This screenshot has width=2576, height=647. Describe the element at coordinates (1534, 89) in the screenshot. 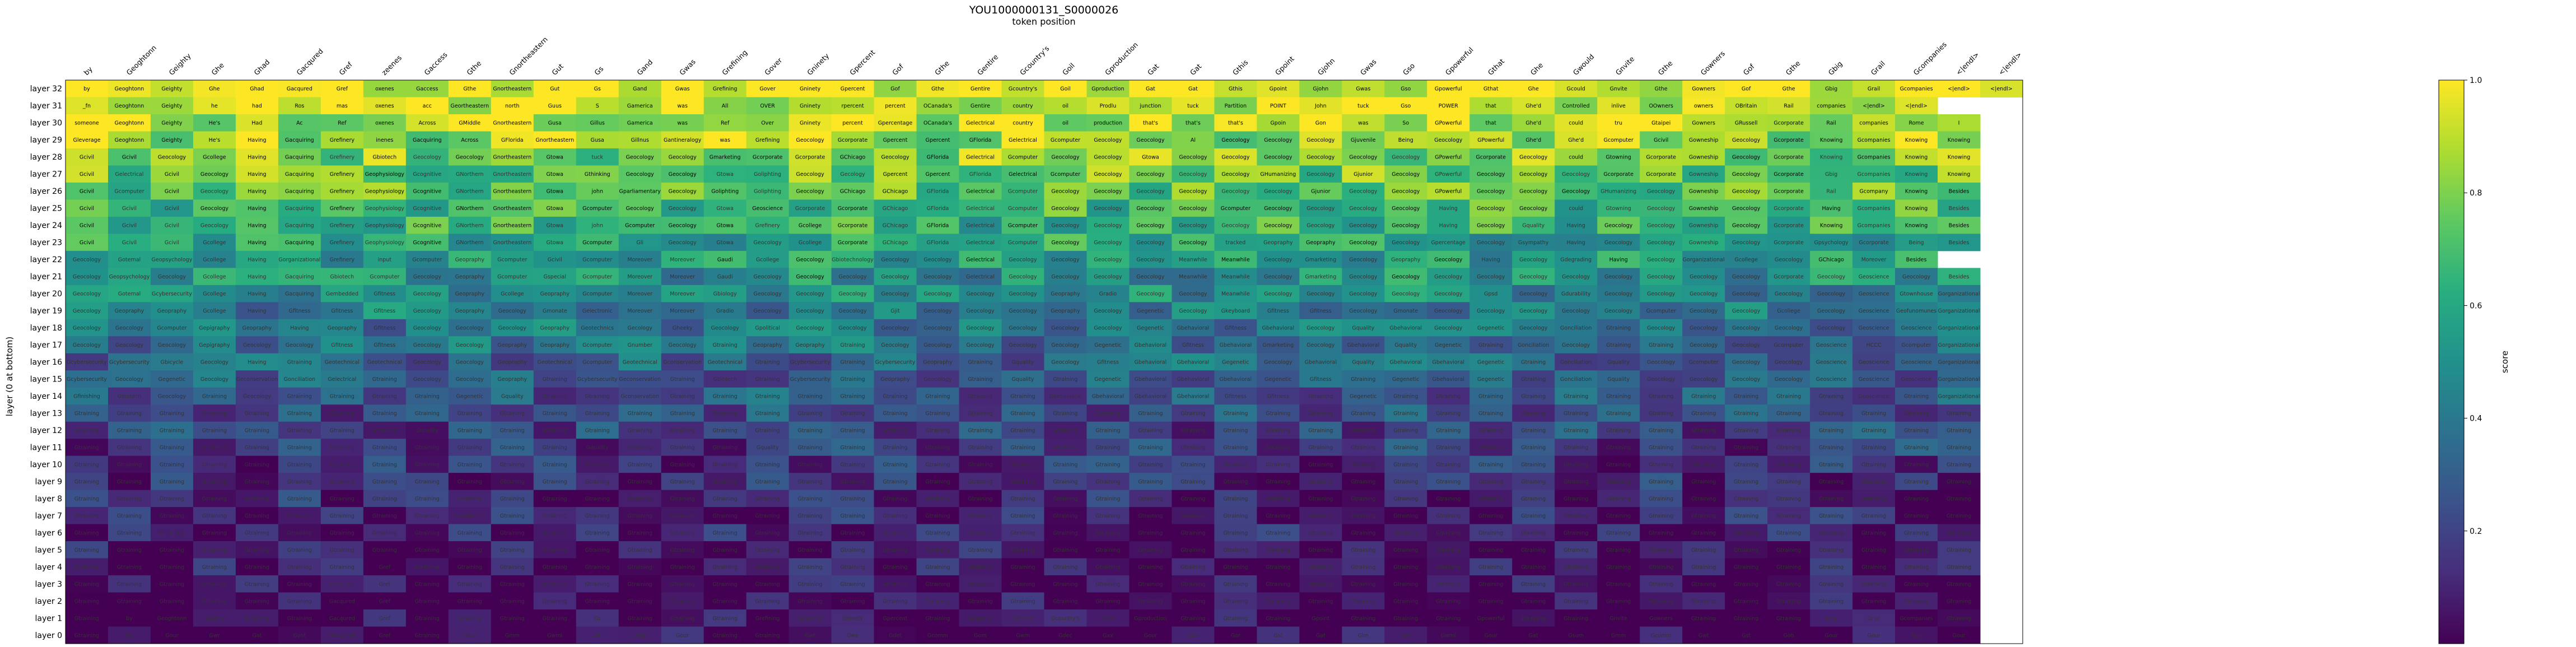

I see `cell-label: Ghe` at that location.